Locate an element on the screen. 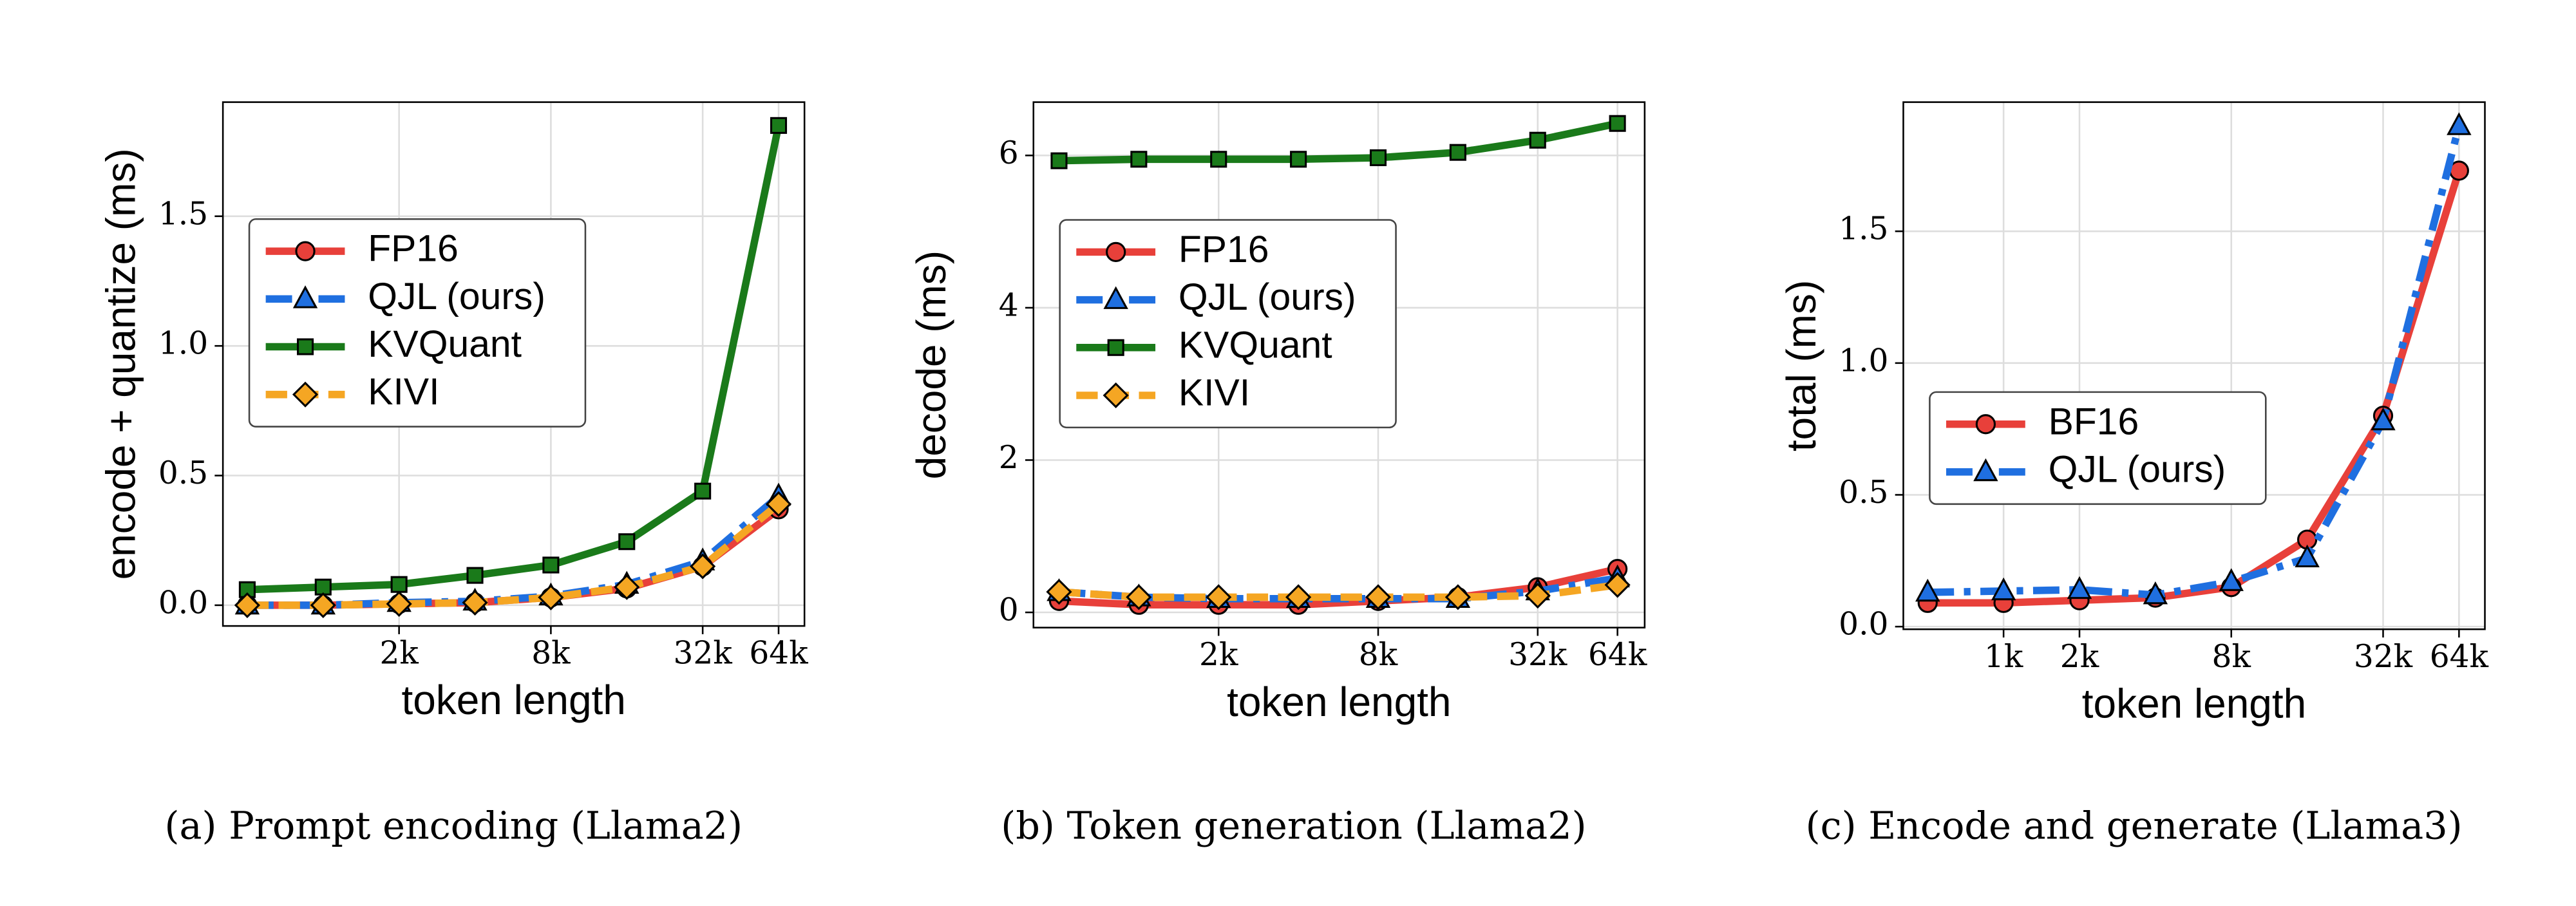 The width and height of the screenshot is (2576, 906). y-tick-label: 2 is located at coordinates (1009, 458).